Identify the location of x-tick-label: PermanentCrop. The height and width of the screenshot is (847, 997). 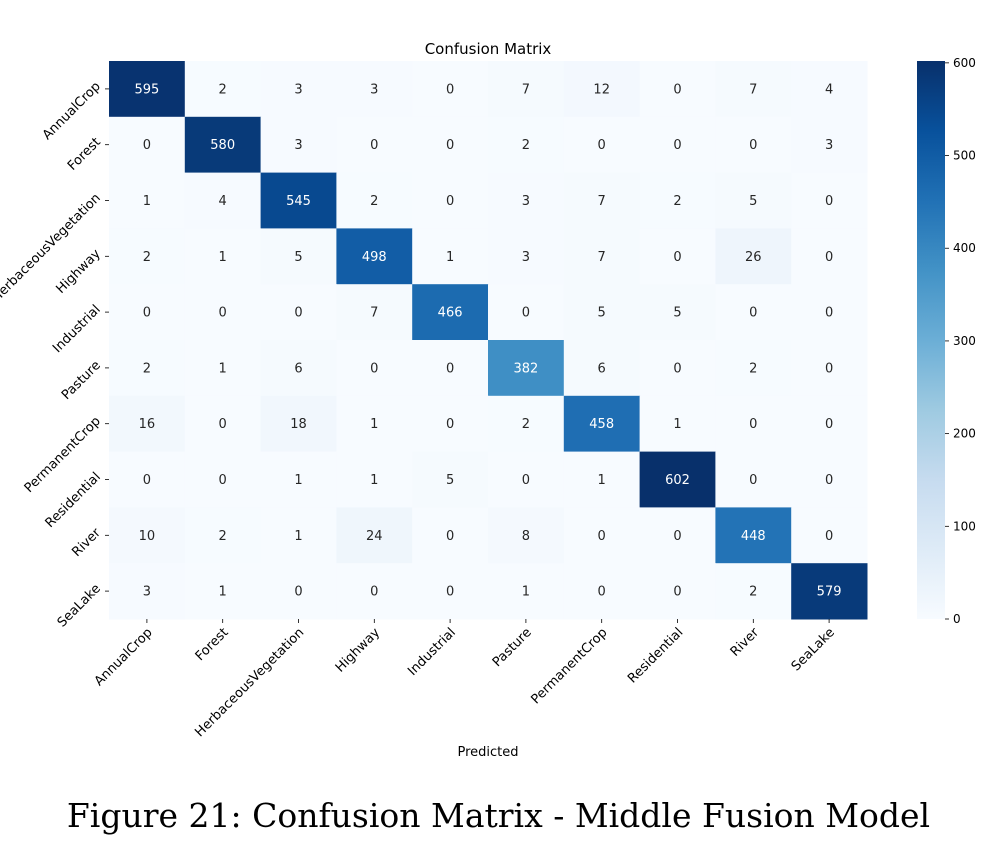
(569, 666).